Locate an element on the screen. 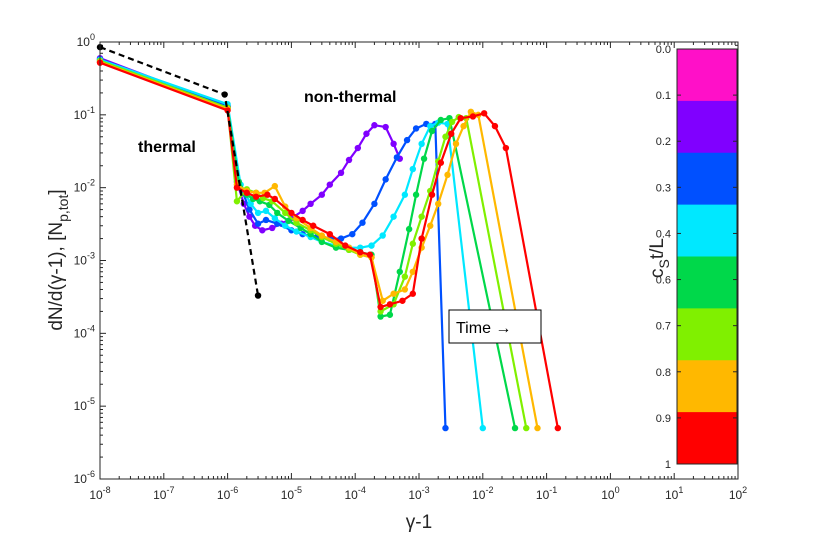  y-tick-label: 10⁻⁶ is located at coordinates (84, 477).